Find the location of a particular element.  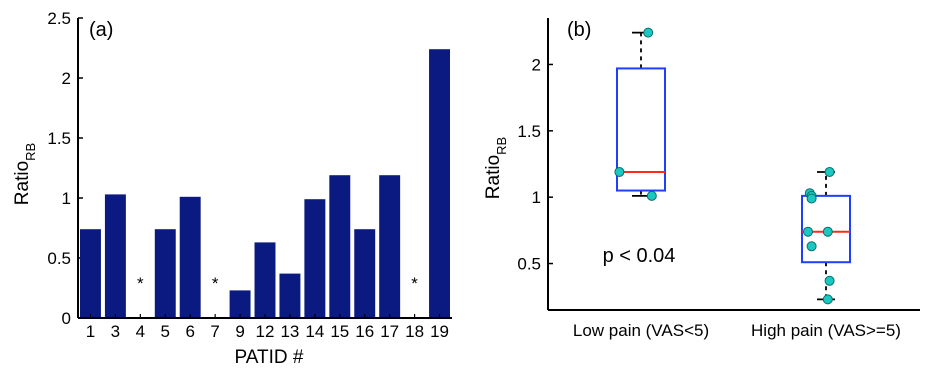

panel-a-missing-markers: * * * is located at coordinates (277, 283).